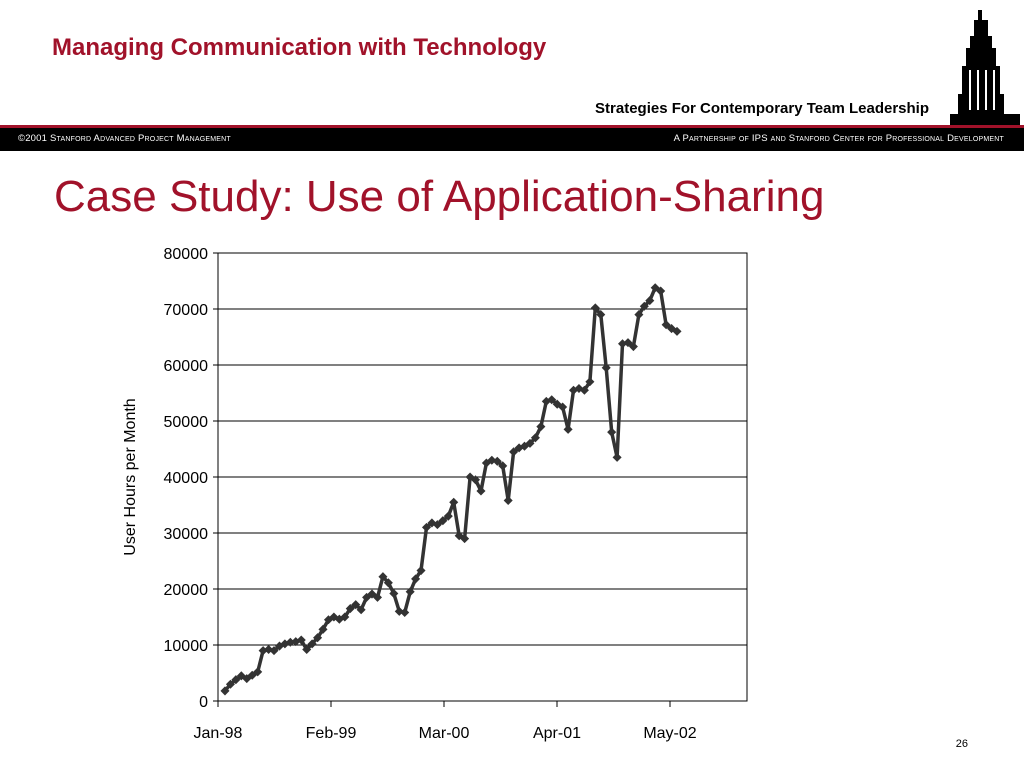  What do you see at coordinates (669, 733) in the screenshot?
I see `x-tick-label: May-02` at bounding box center [669, 733].